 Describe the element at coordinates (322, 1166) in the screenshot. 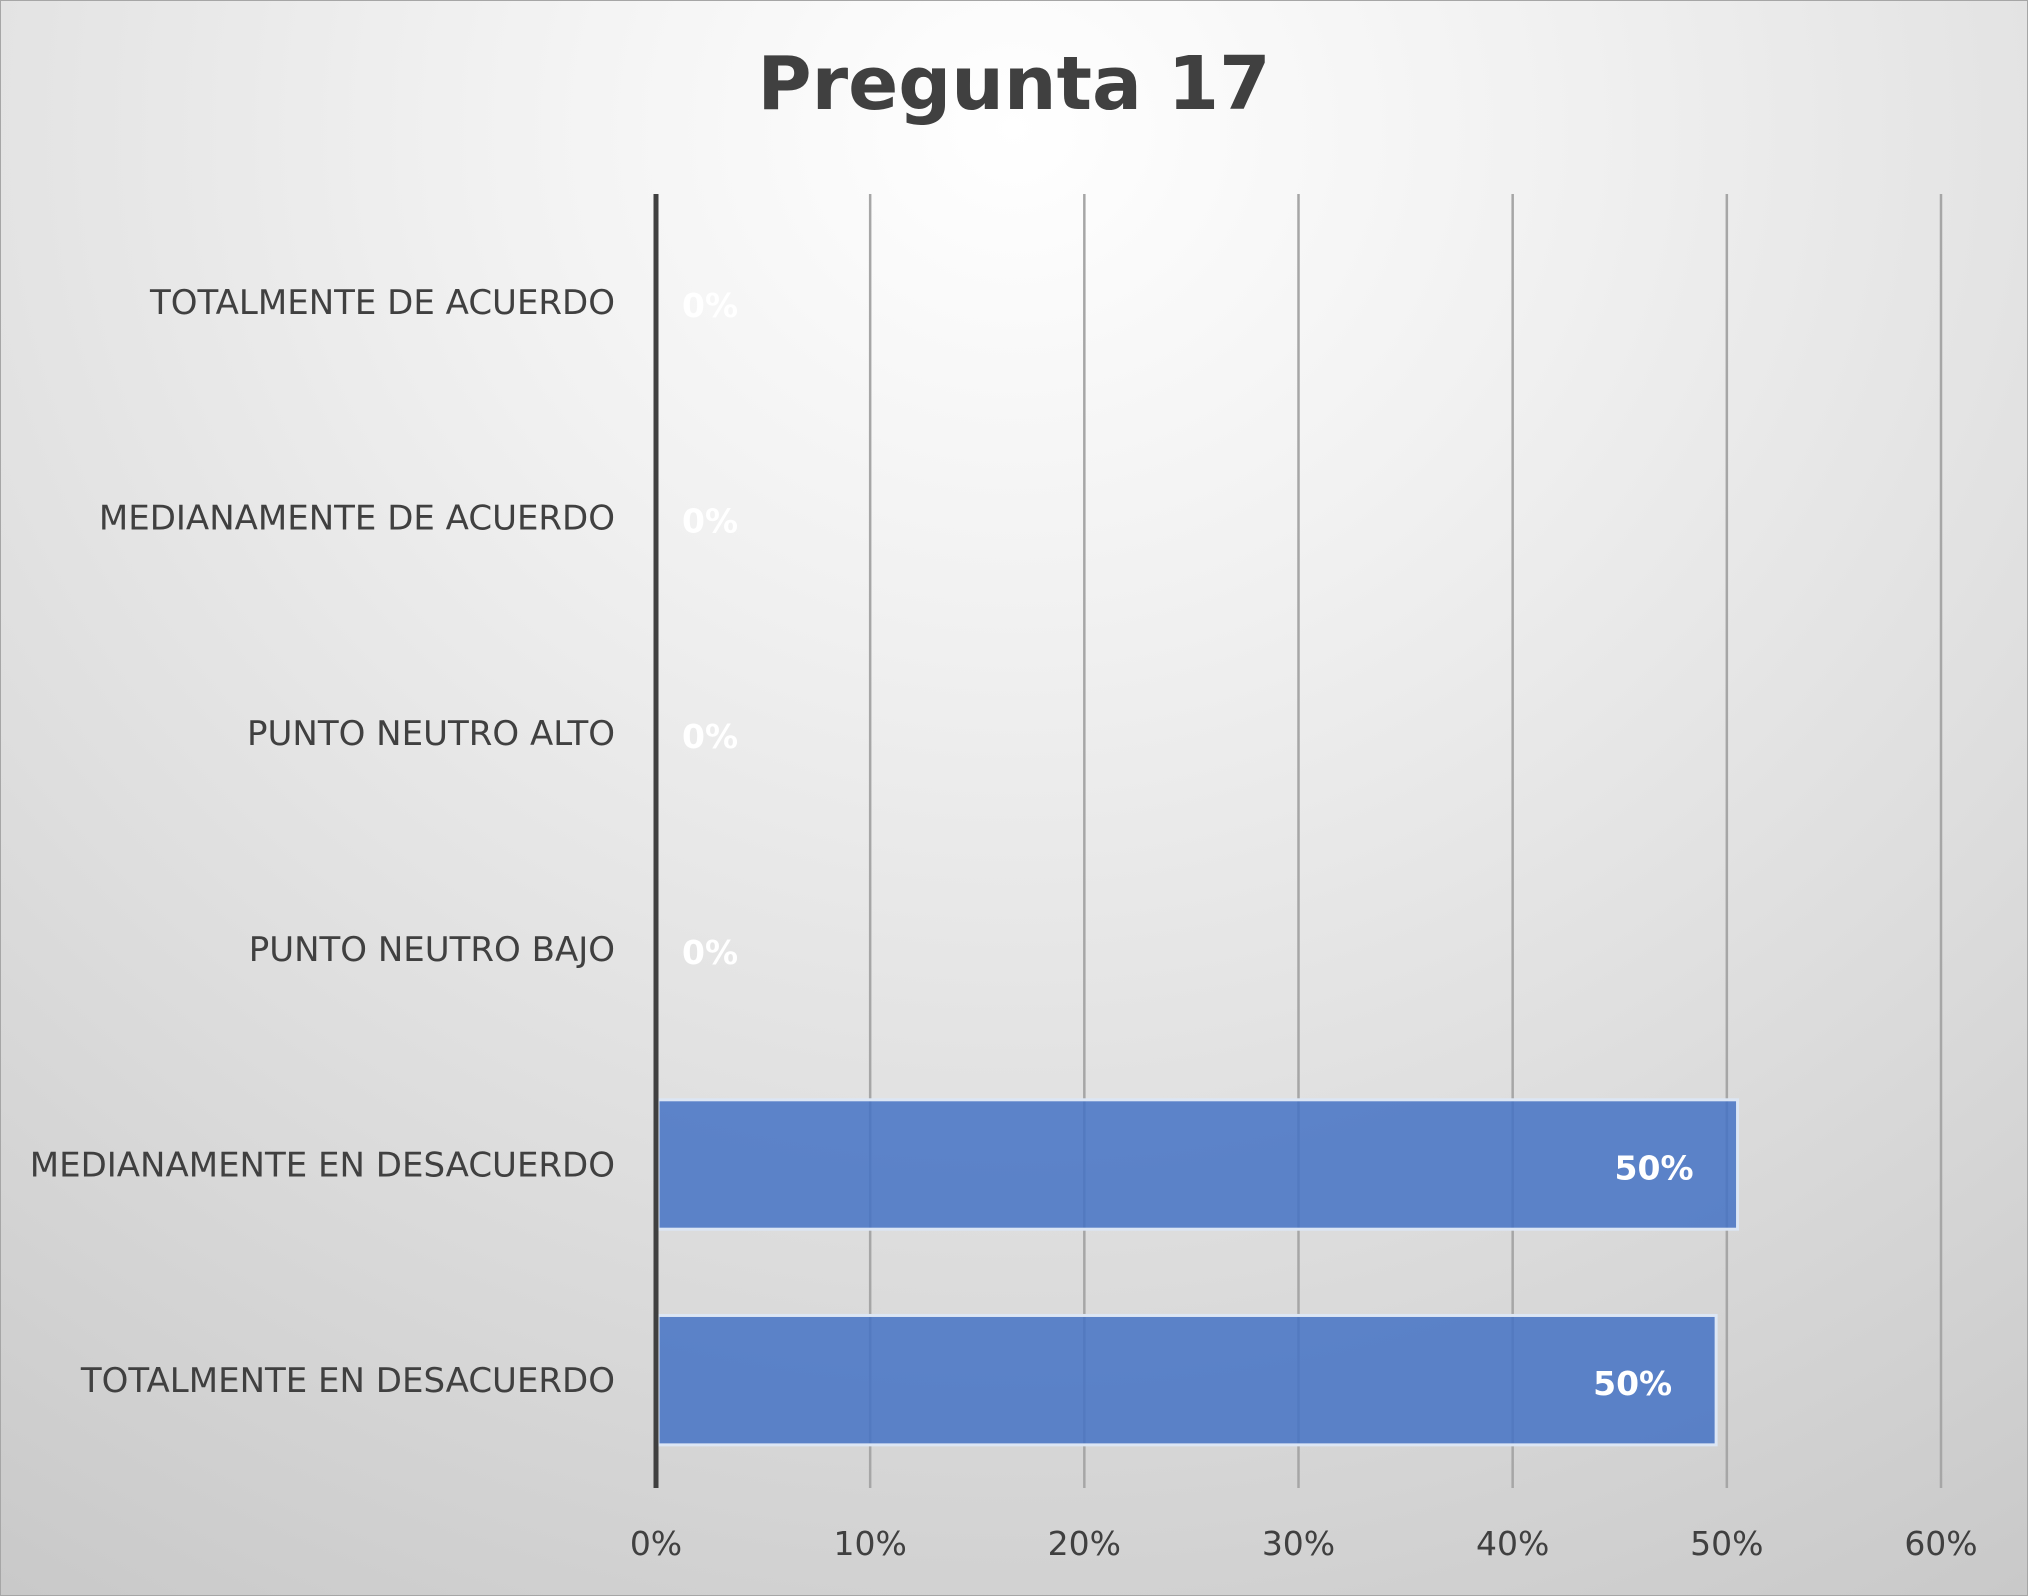

I see `category-label: MEDIANAMENTE EN DESACUERDO` at that location.